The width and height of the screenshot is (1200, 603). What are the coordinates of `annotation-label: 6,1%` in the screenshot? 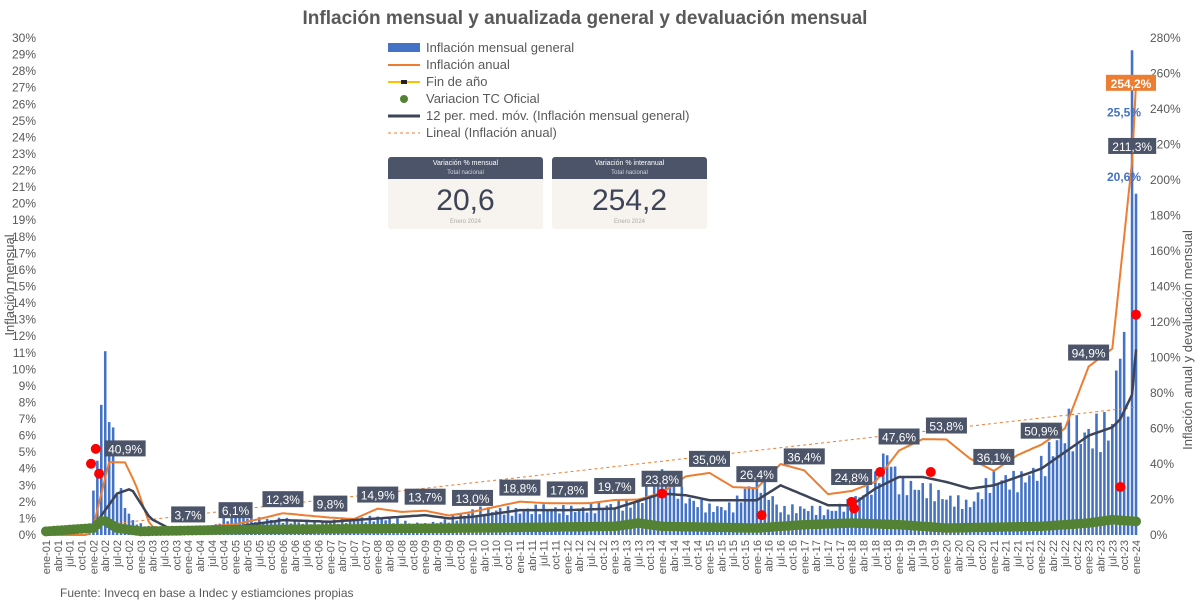 It's located at (236, 511).